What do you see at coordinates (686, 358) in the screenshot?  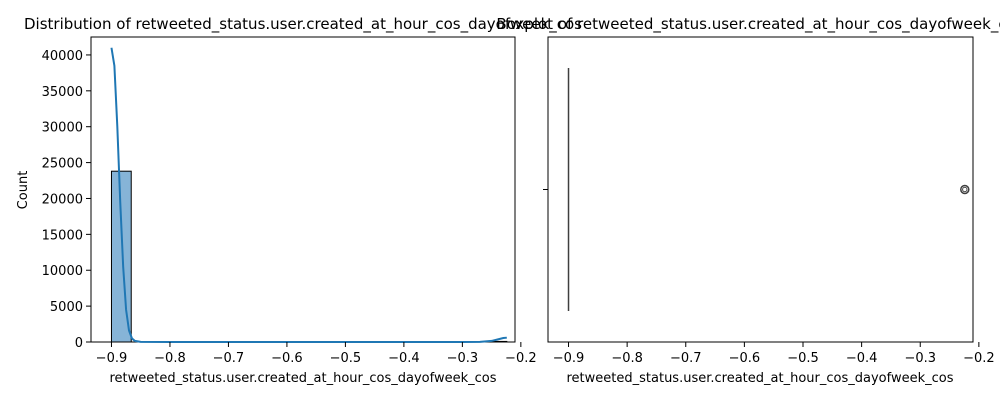 I see `boxplot-x-tick-label: −0.7` at bounding box center [686, 358].